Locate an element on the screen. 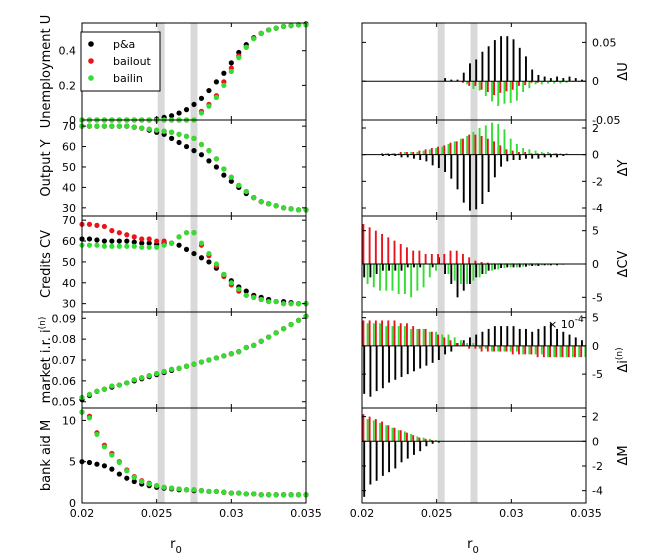 This screenshot has height=558, width=654. delta-i-ylabel: Δi(n) is located at coordinates (623, 359).